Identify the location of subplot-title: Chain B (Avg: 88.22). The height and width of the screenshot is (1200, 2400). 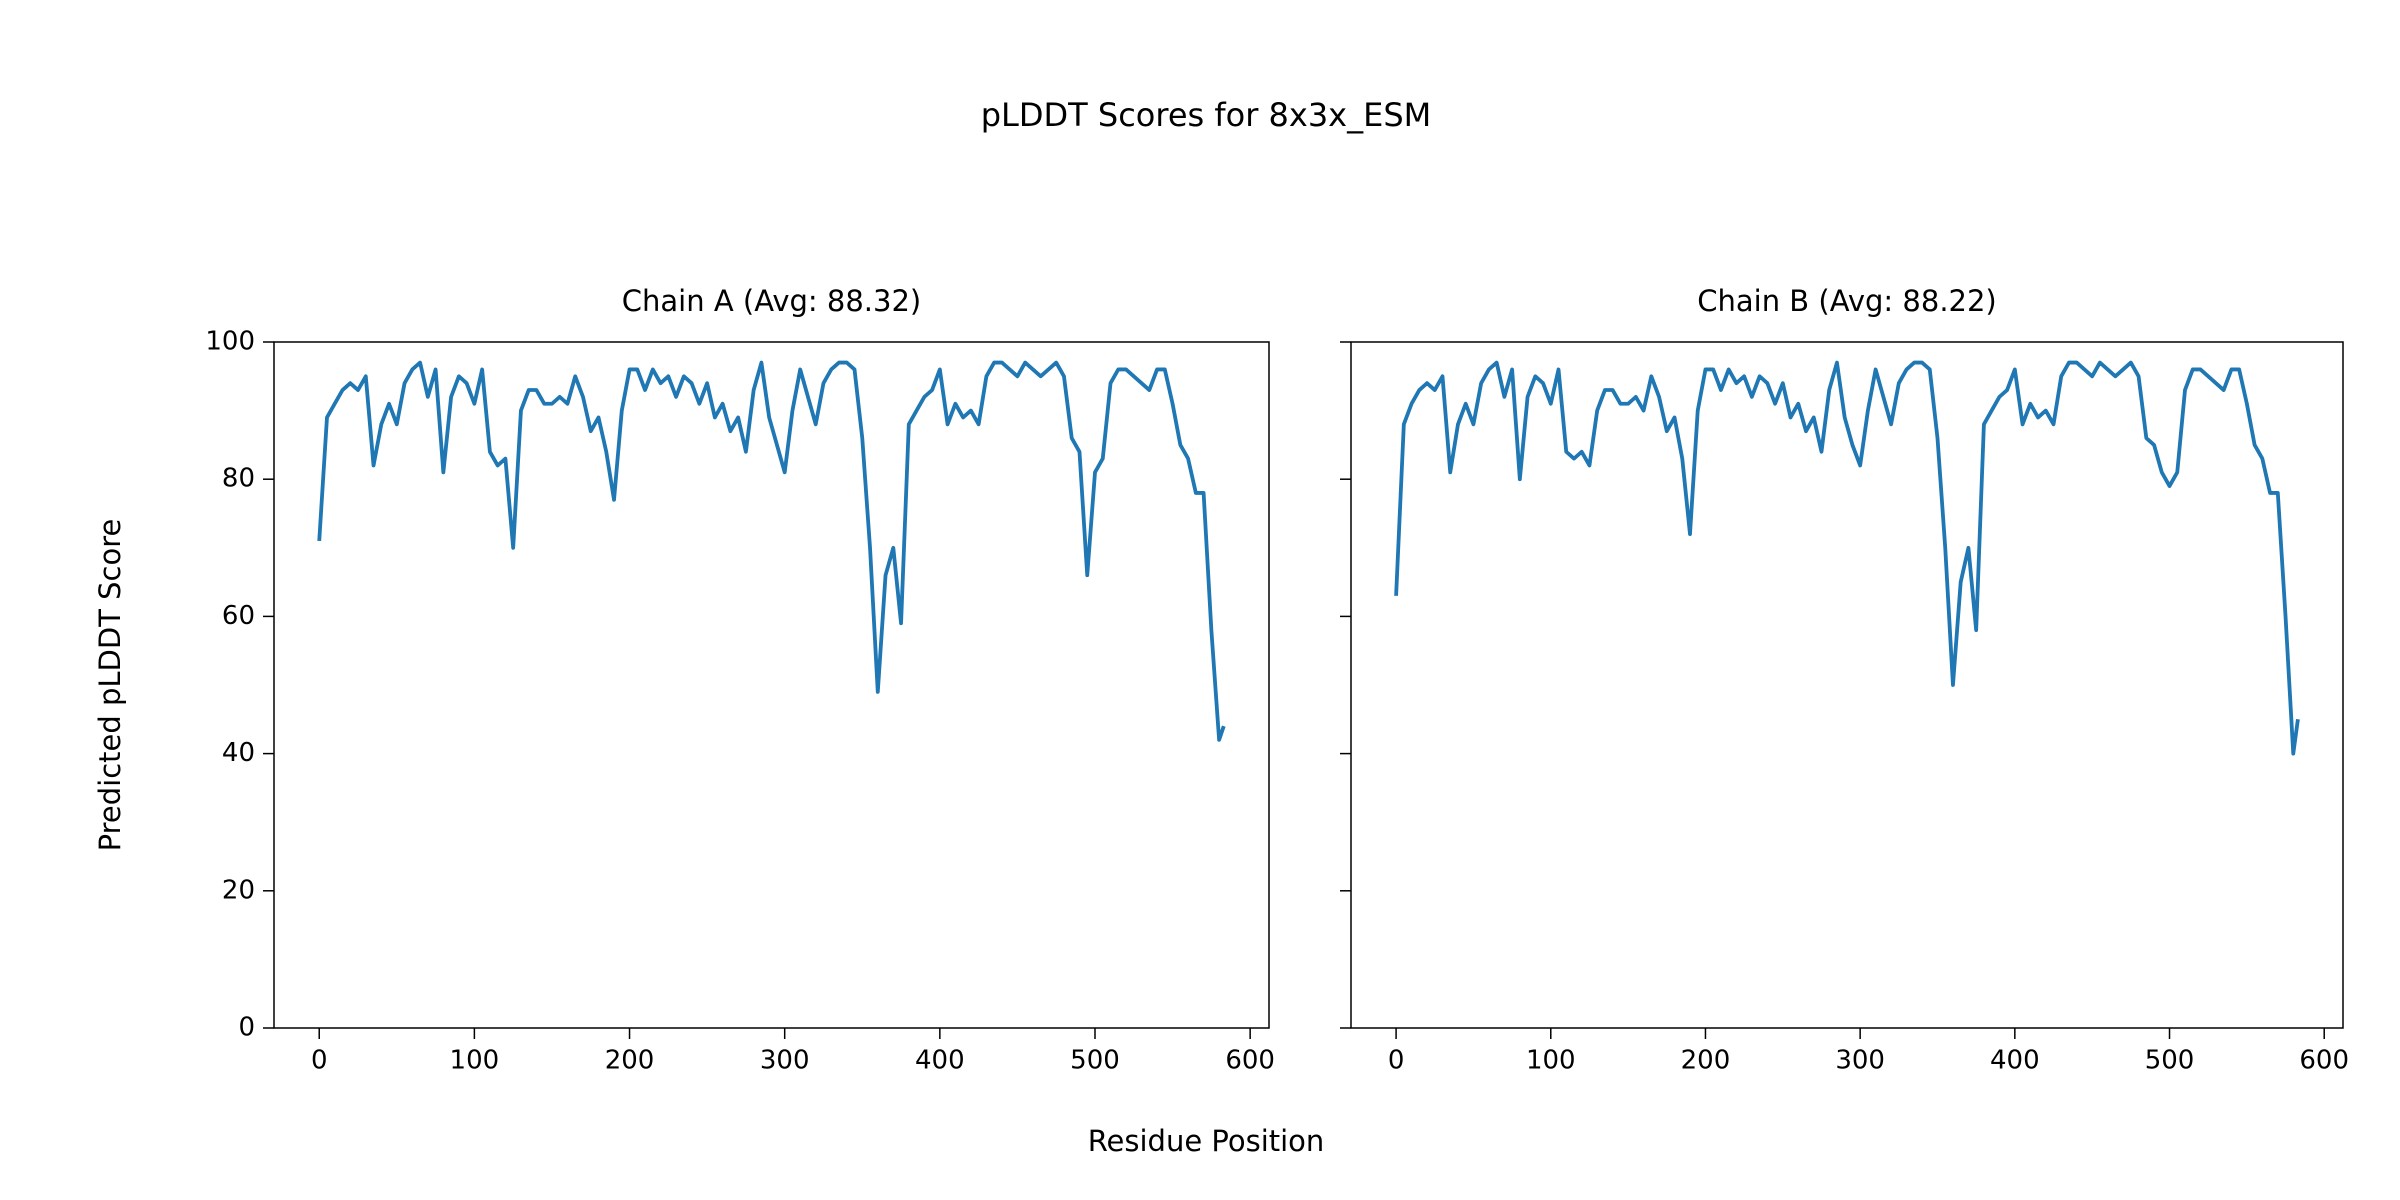
(1847, 301).